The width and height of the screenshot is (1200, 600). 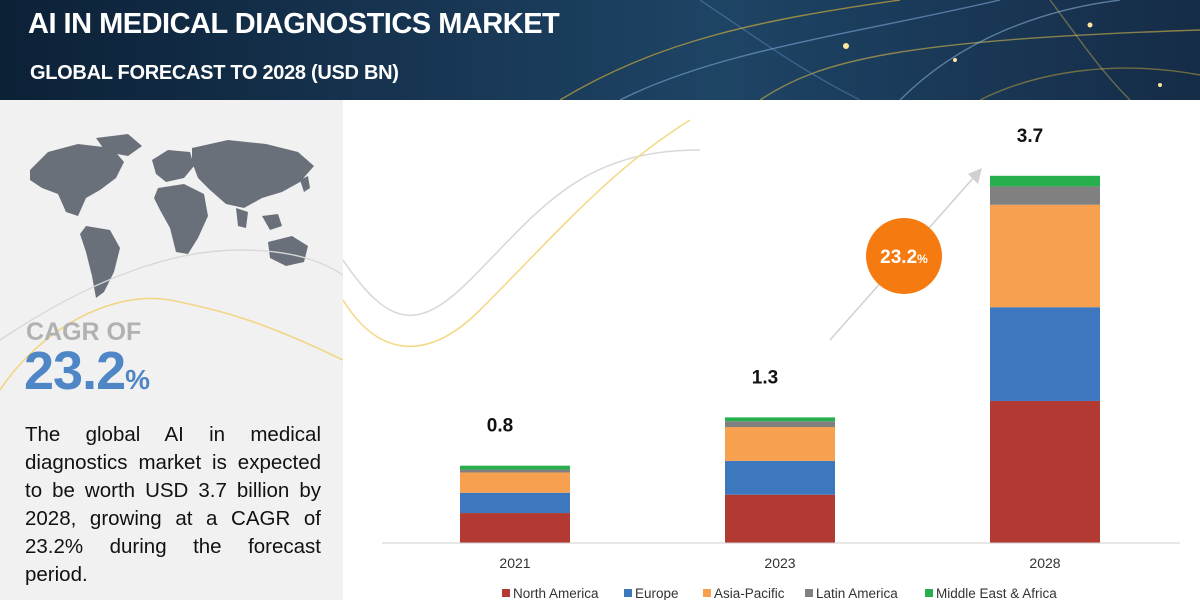 What do you see at coordinates (294, 24) in the screenshot?
I see `page-title: AI IN MEDICAL DIAGNOSTICS MARKET` at bounding box center [294, 24].